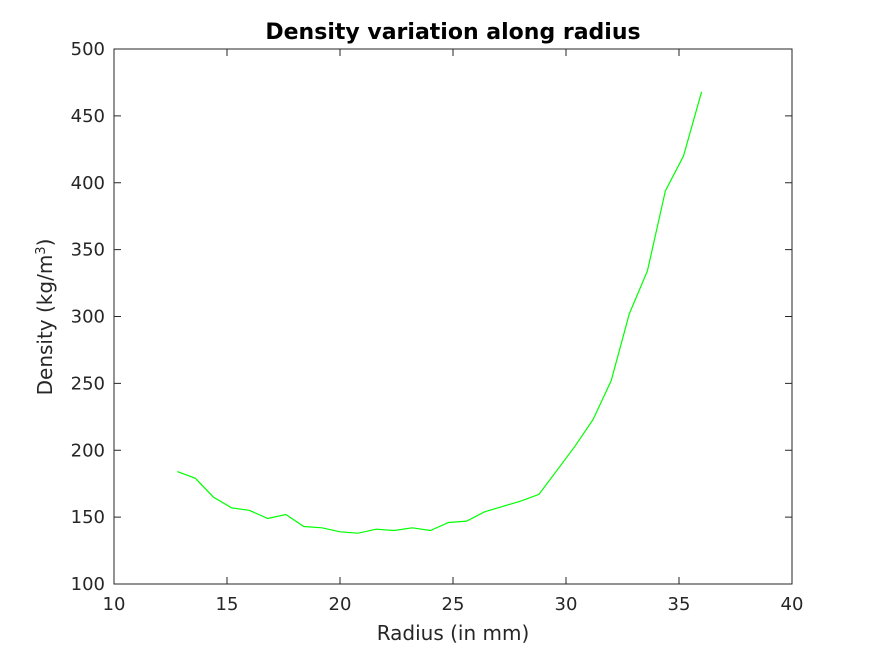 Image resolution: width=874 pixels, height=655 pixels. What do you see at coordinates (45, 325) in the screenshot?
I see `y-axis-label-main: Density (kg/m` at bounding box center [45, 325].